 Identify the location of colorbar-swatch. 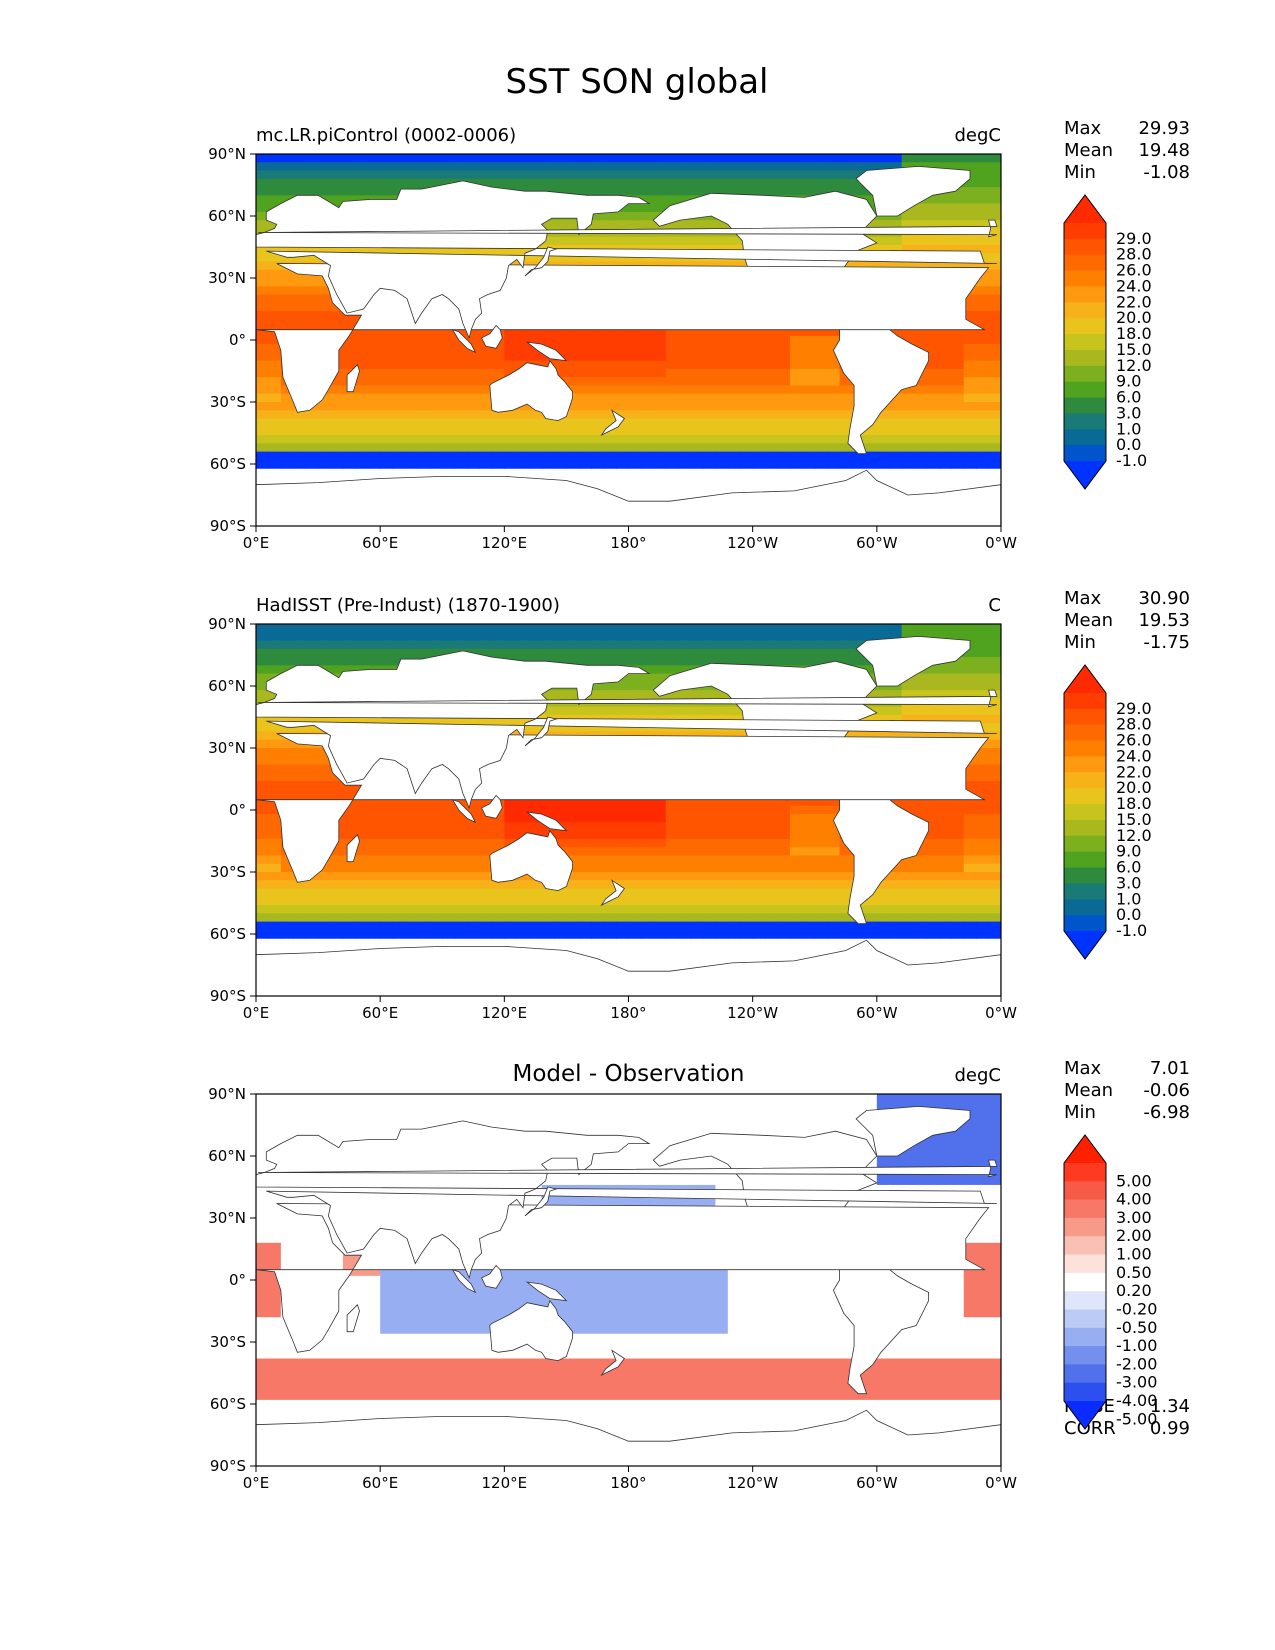
(1085, 907).